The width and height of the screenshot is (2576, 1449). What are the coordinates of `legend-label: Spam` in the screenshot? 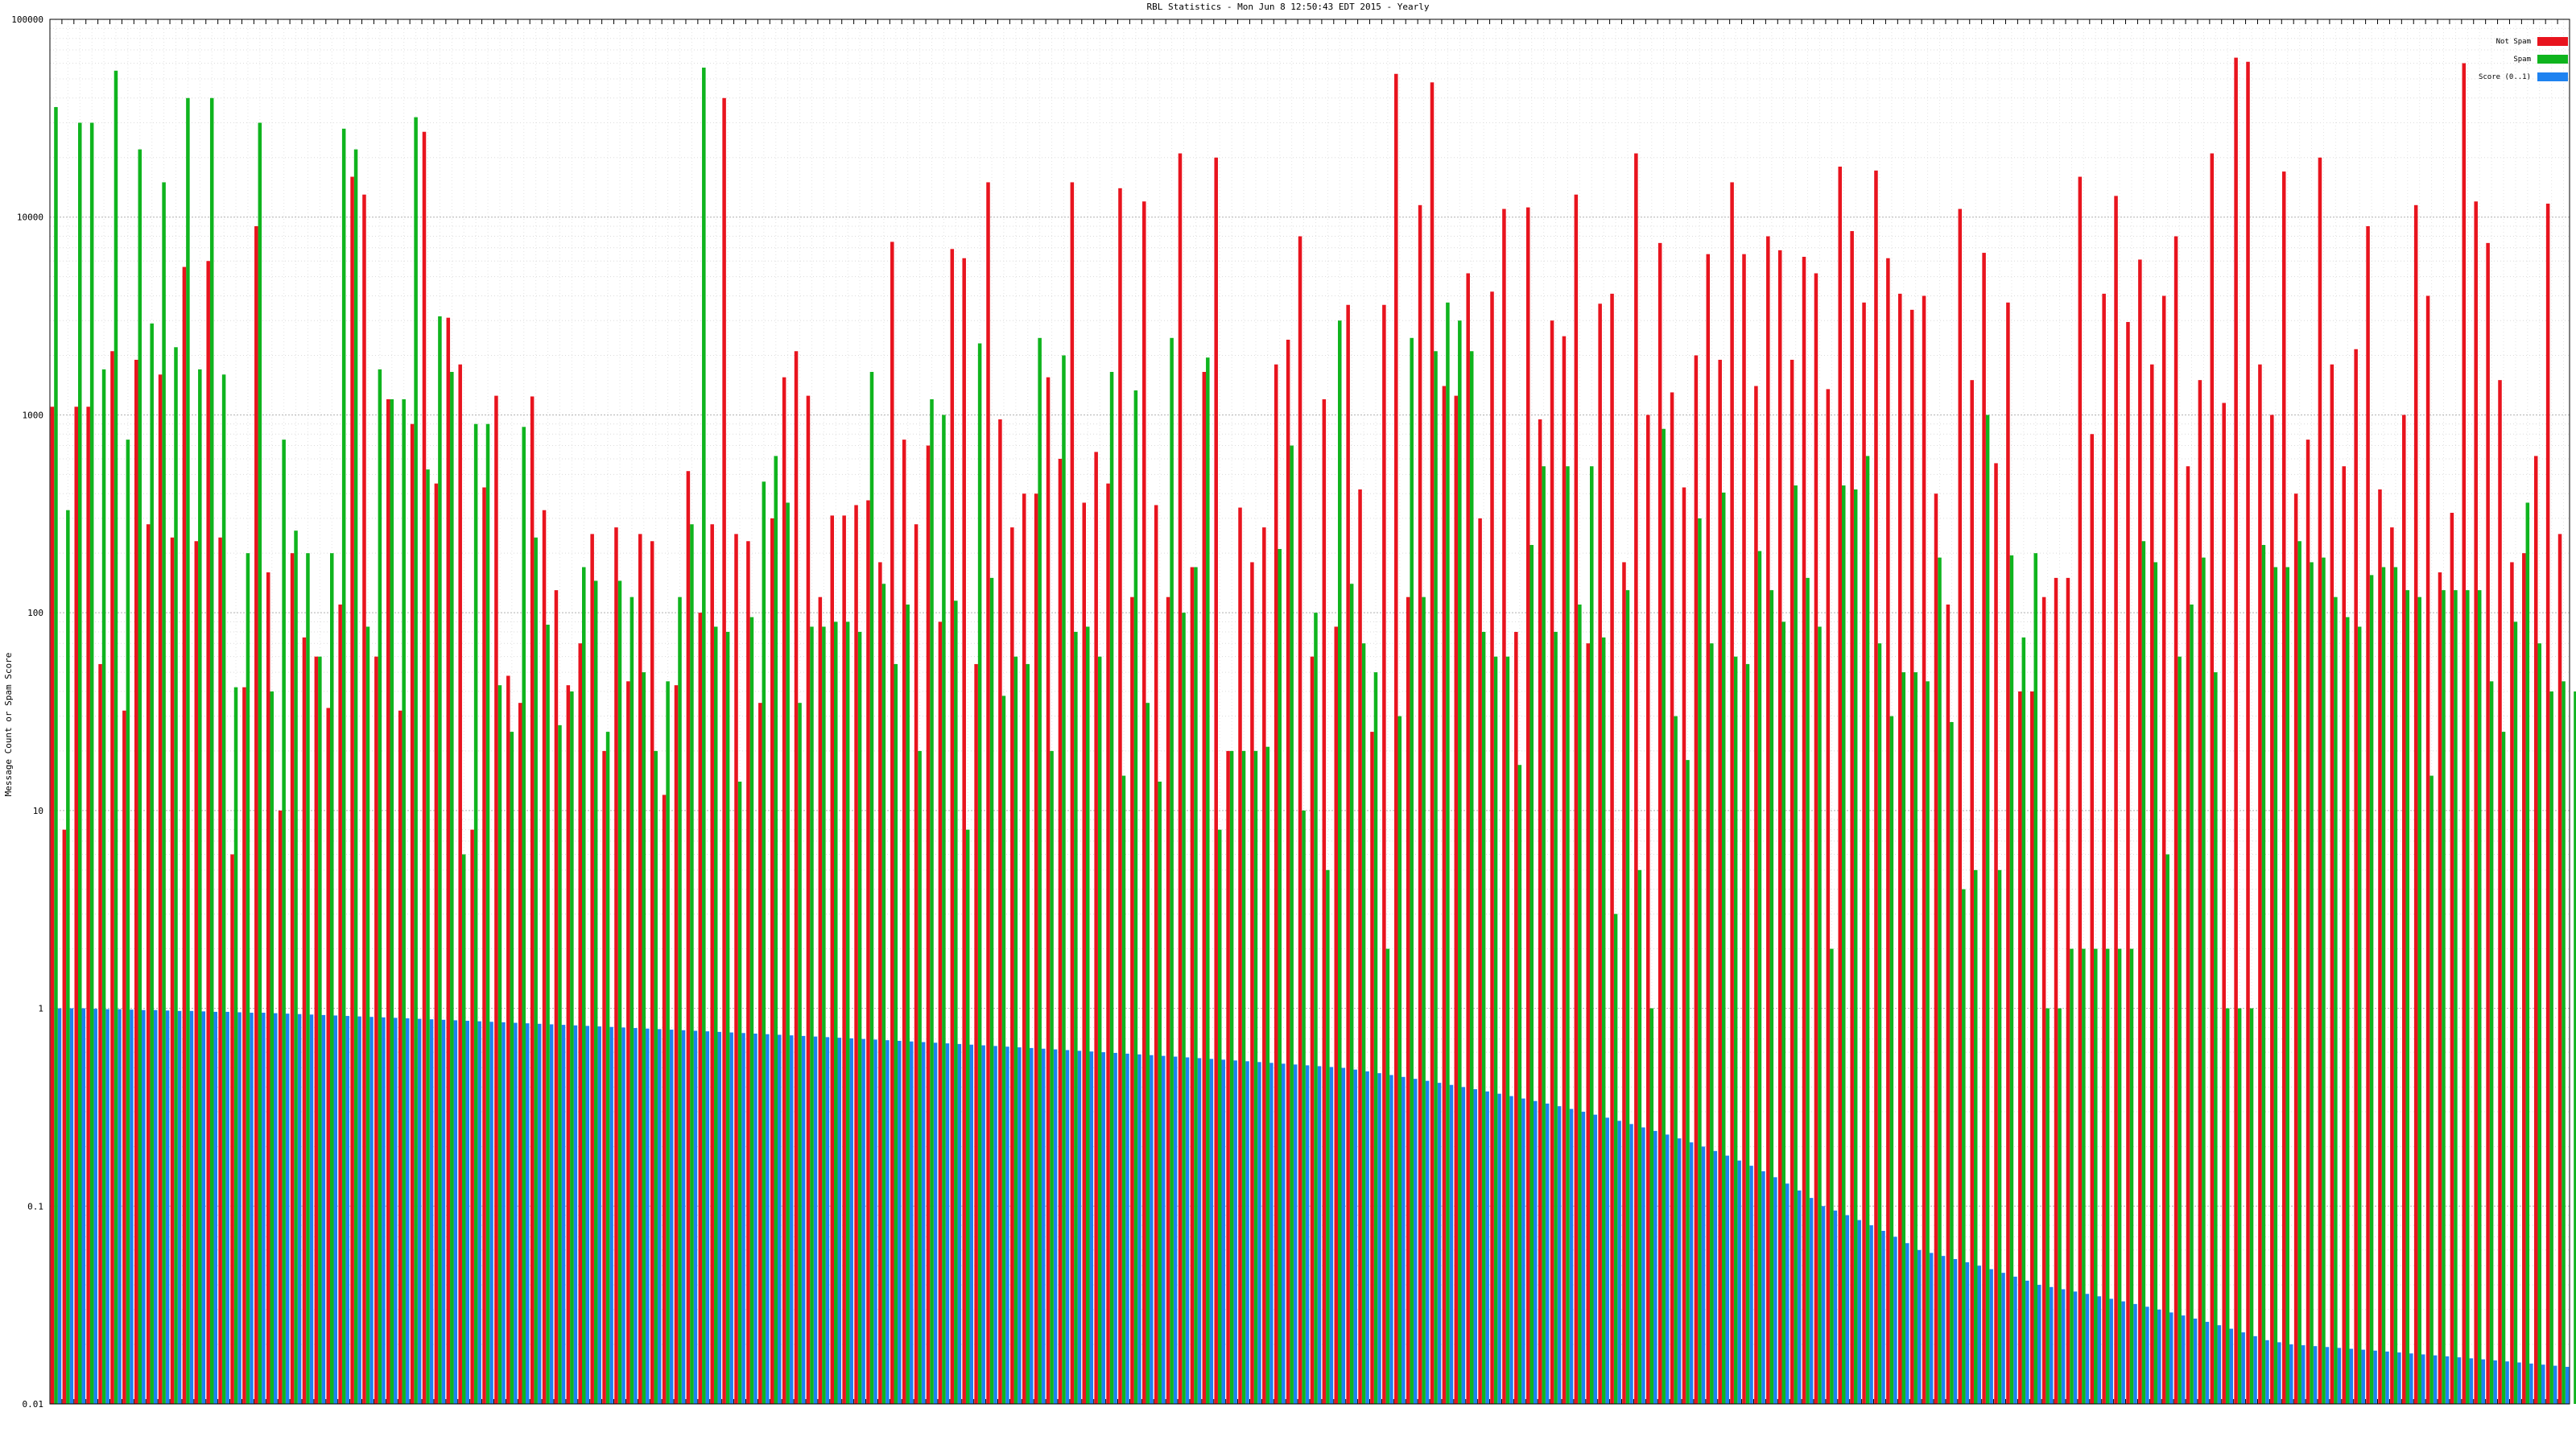 It's located at (2522, 60).